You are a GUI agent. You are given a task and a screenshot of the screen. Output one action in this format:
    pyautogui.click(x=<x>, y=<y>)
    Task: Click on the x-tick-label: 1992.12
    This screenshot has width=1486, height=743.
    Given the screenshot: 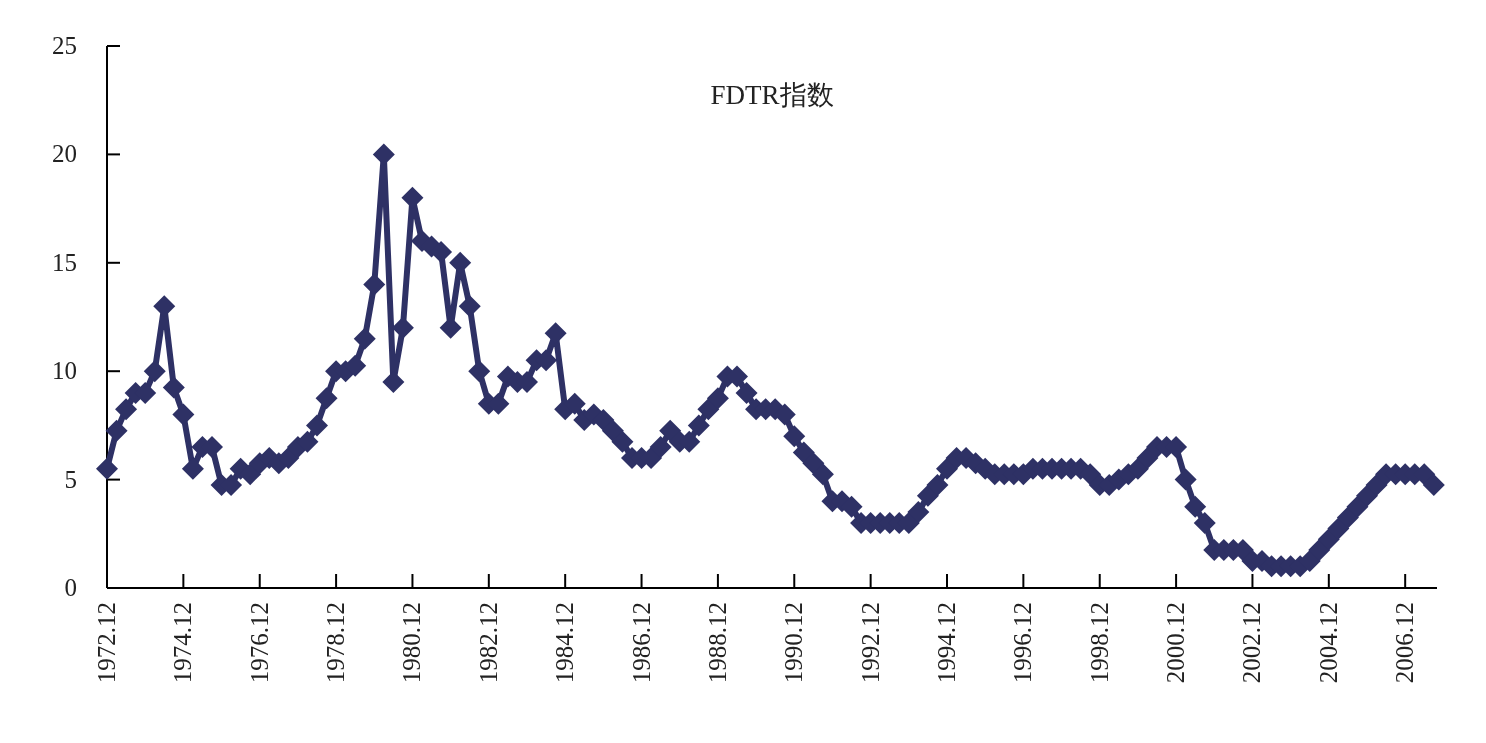 What is the action you would take?
    pyautogui.click(x=870, y=643)
    